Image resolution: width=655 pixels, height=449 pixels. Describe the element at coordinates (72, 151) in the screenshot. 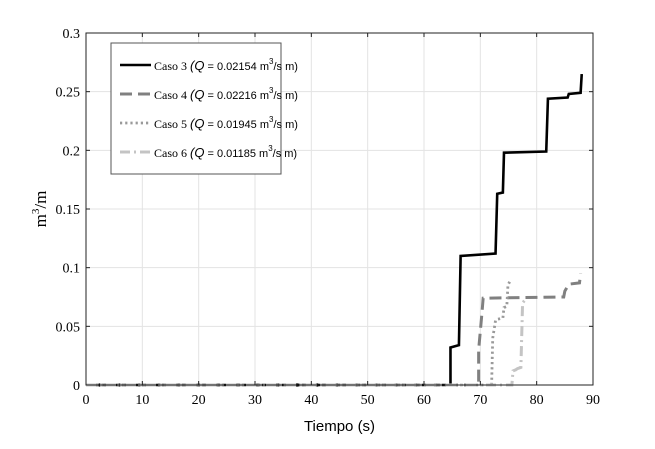

I see `y-tick-label: 0.2` at that location.